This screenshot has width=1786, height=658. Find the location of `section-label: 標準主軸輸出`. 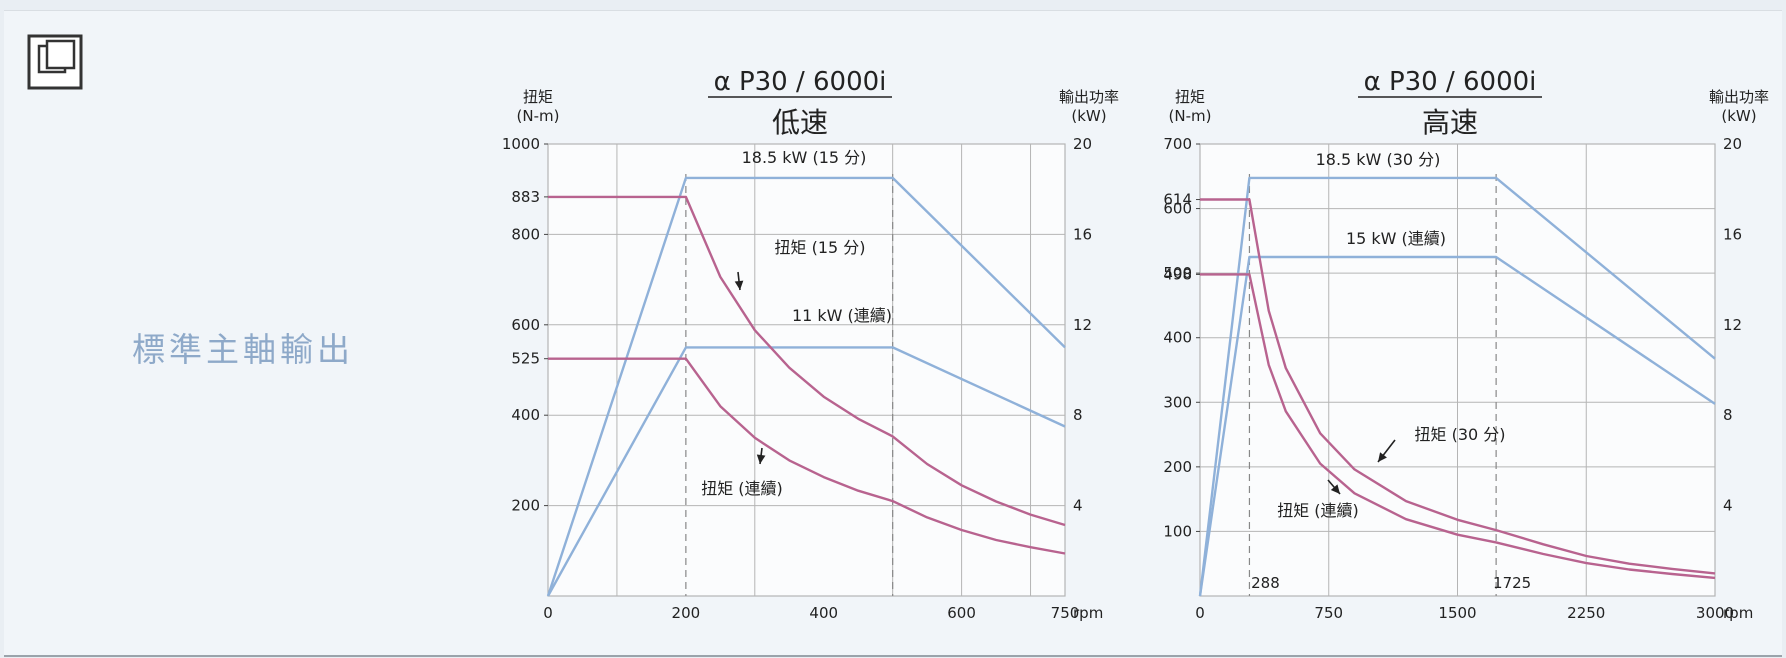

section-label: 標準主軸輸出 is located at coordinates (243, 349).